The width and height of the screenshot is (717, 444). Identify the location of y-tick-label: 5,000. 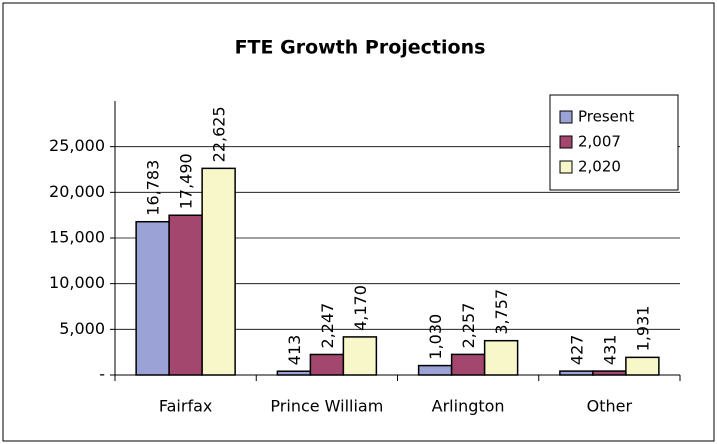
(82, 328).